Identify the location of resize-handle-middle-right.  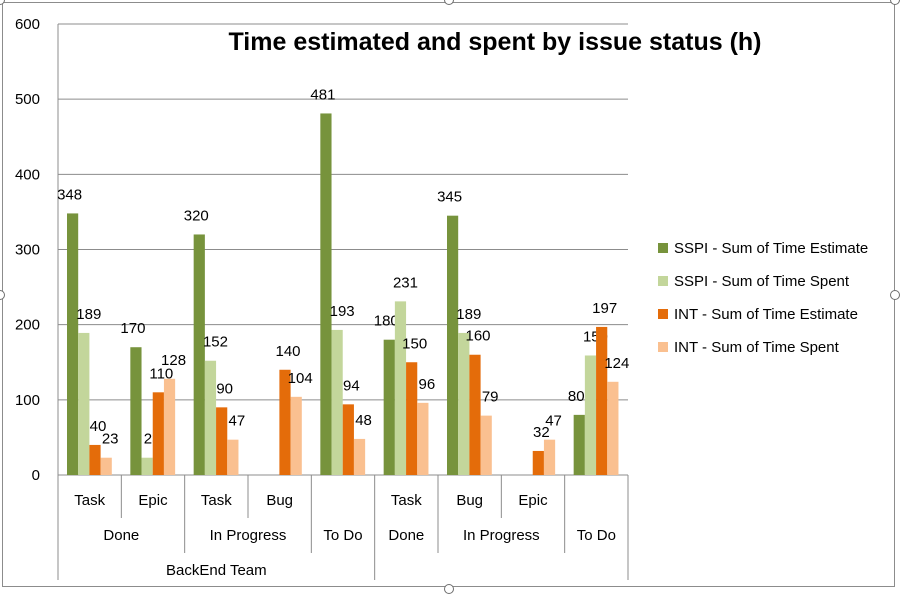
(895, 295).